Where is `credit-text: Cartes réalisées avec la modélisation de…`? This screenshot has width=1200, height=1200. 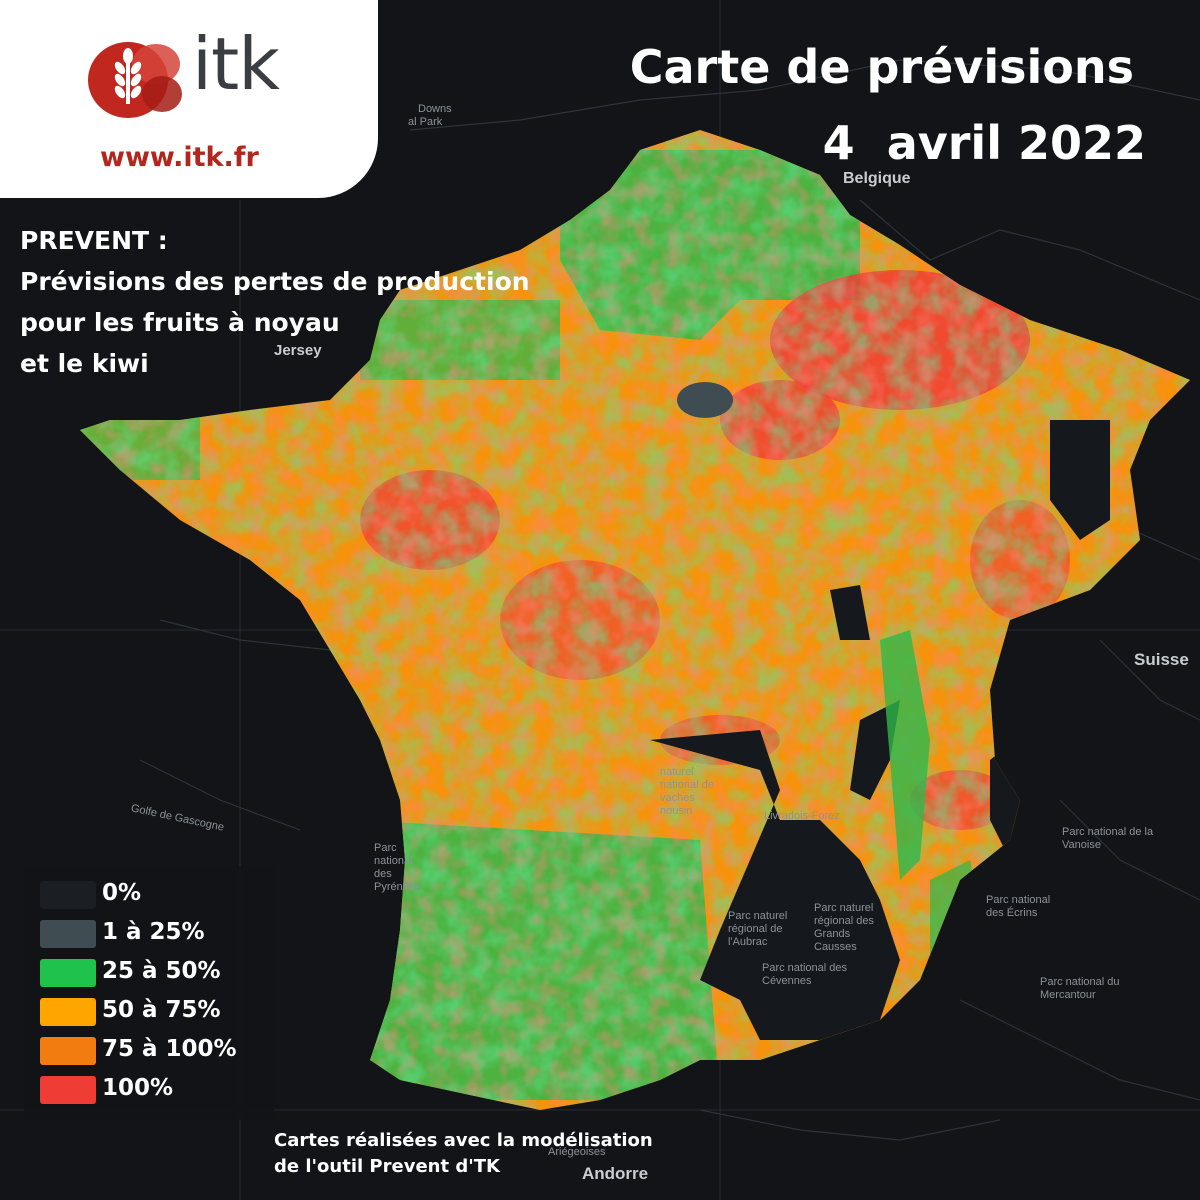
credit-text: Cartes réalisées avec la modélisation de… is located at coordinates (463, 1154).